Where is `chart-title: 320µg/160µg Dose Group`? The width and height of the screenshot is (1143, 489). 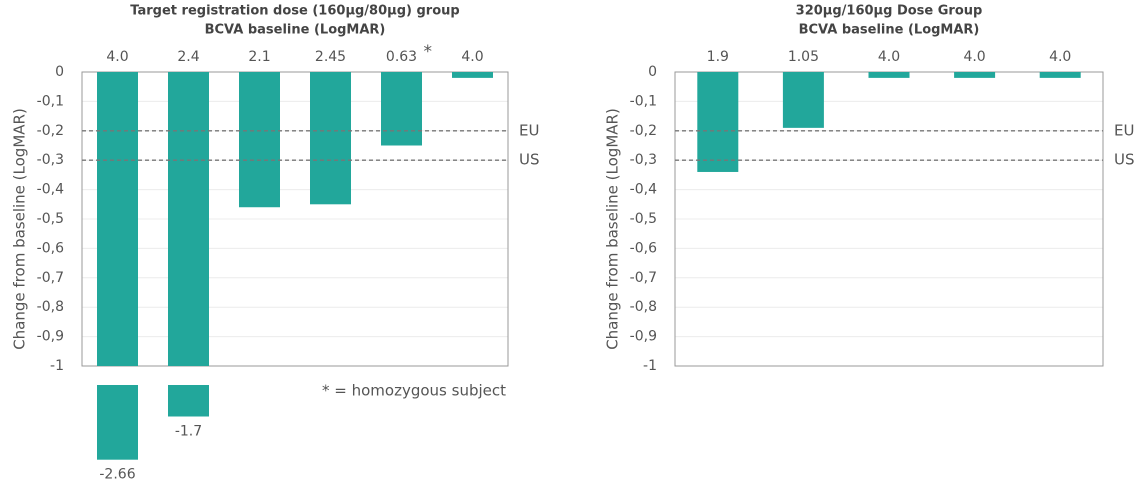
chart-title: 320µg/160µg Dose Group is located at coordinates (889, 11).